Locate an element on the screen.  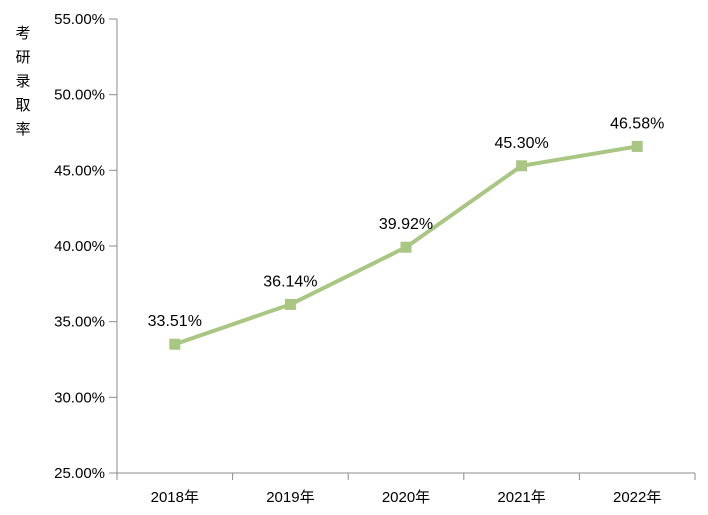
y-tick-label: 25.00% is located at coordinates (79, 473).